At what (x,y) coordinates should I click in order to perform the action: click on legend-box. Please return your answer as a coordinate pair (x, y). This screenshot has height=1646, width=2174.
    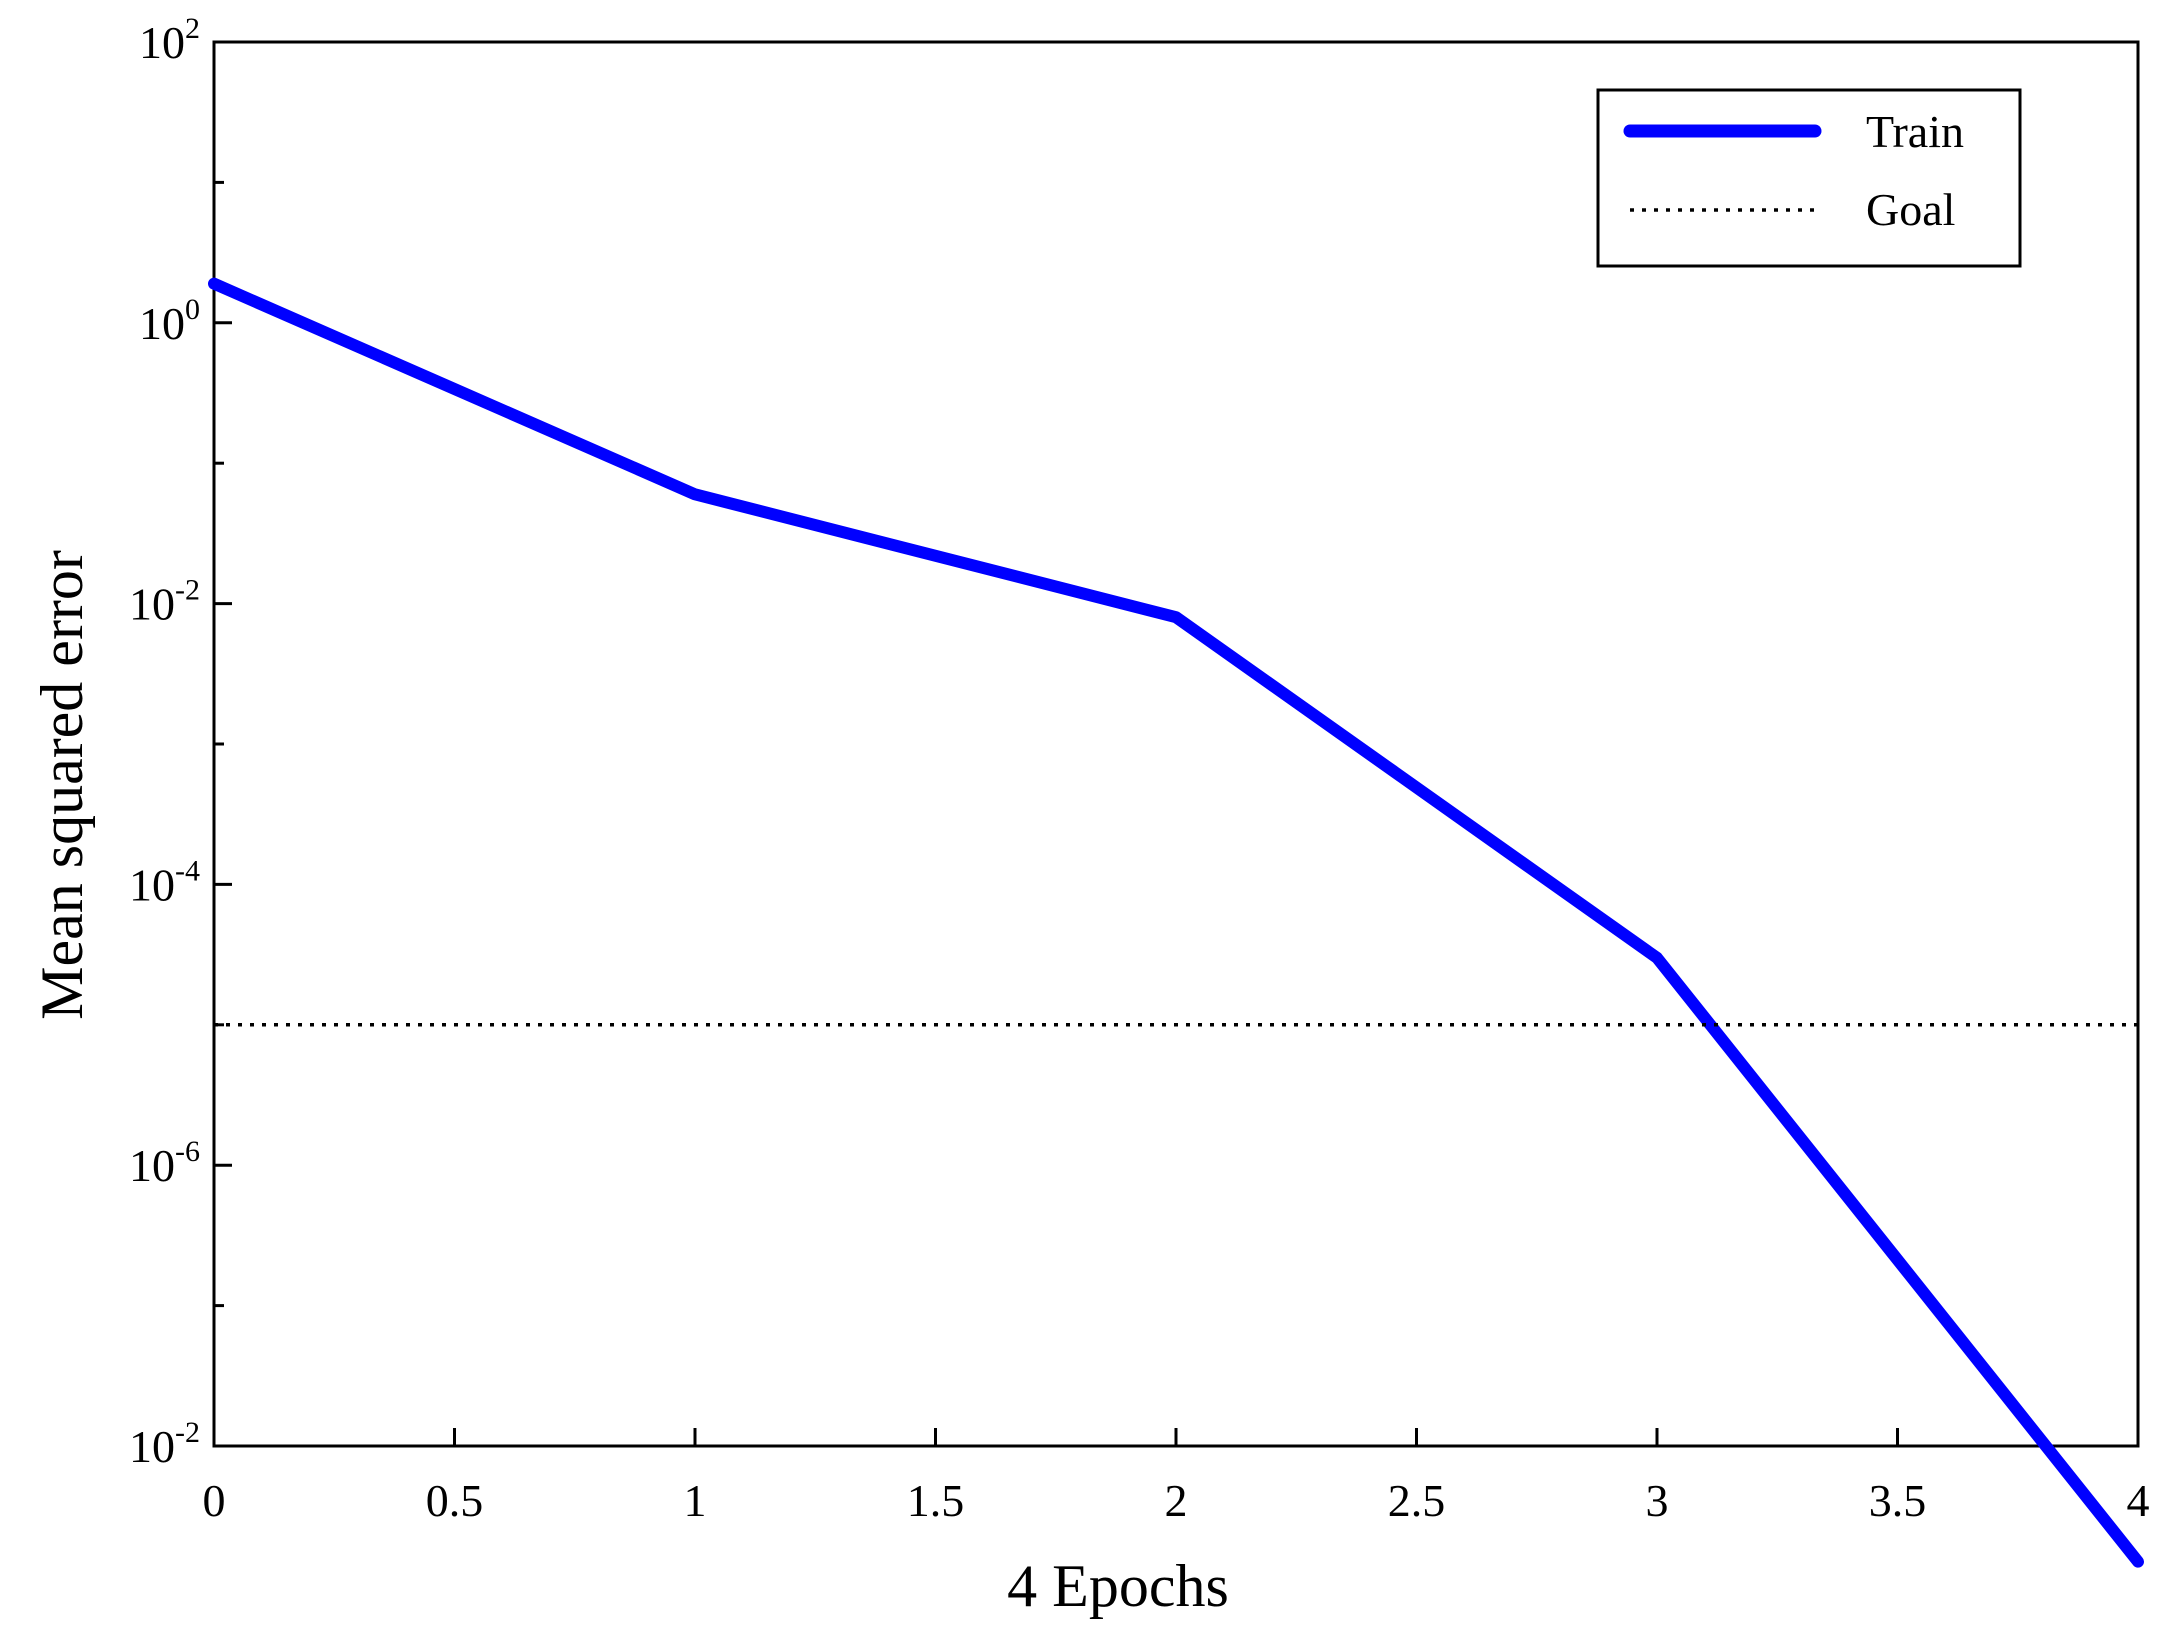
    Looking at the image, I should click on (1809, 178).